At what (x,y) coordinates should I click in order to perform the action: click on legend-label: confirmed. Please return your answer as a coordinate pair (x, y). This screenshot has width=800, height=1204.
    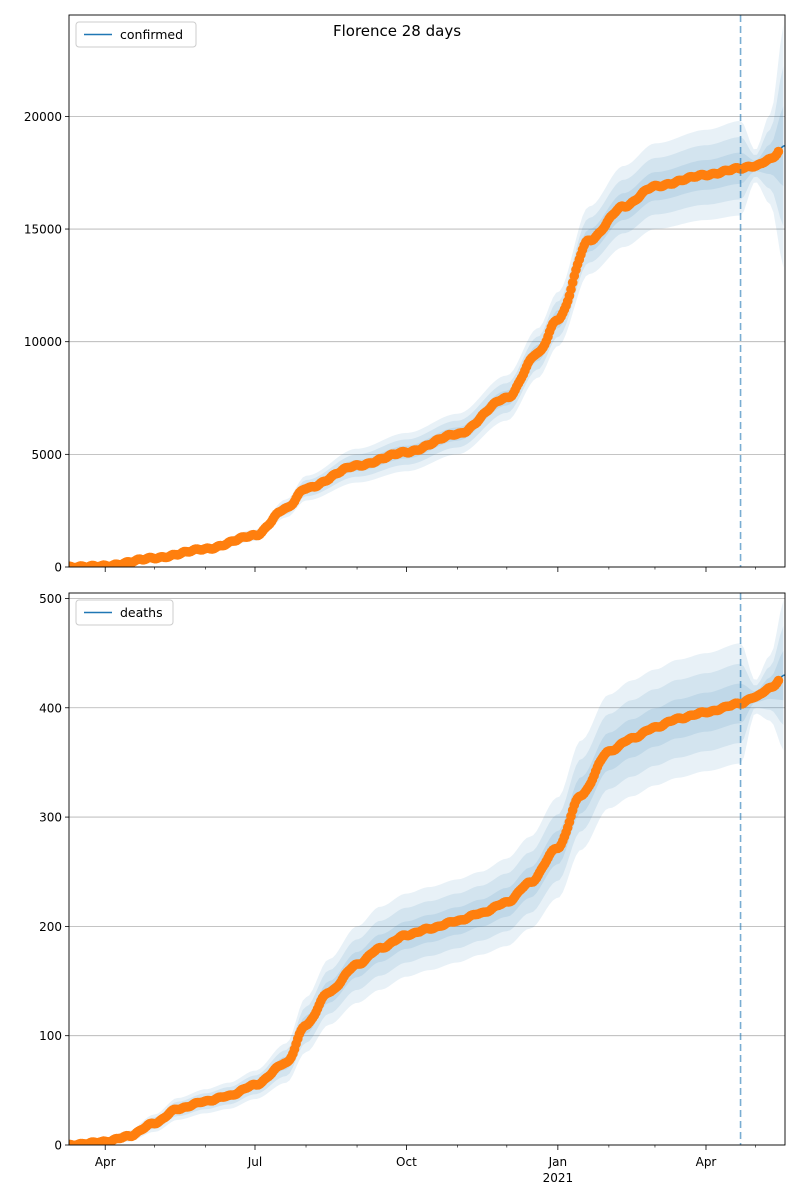
    Looking at the image, I should click on (151, 34).